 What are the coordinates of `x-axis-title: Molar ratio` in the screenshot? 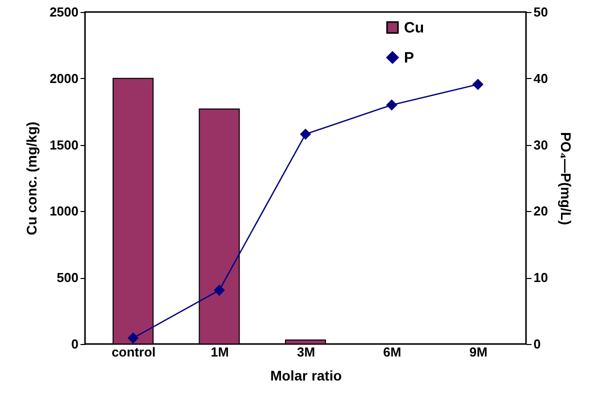 It's located at (306, 376).